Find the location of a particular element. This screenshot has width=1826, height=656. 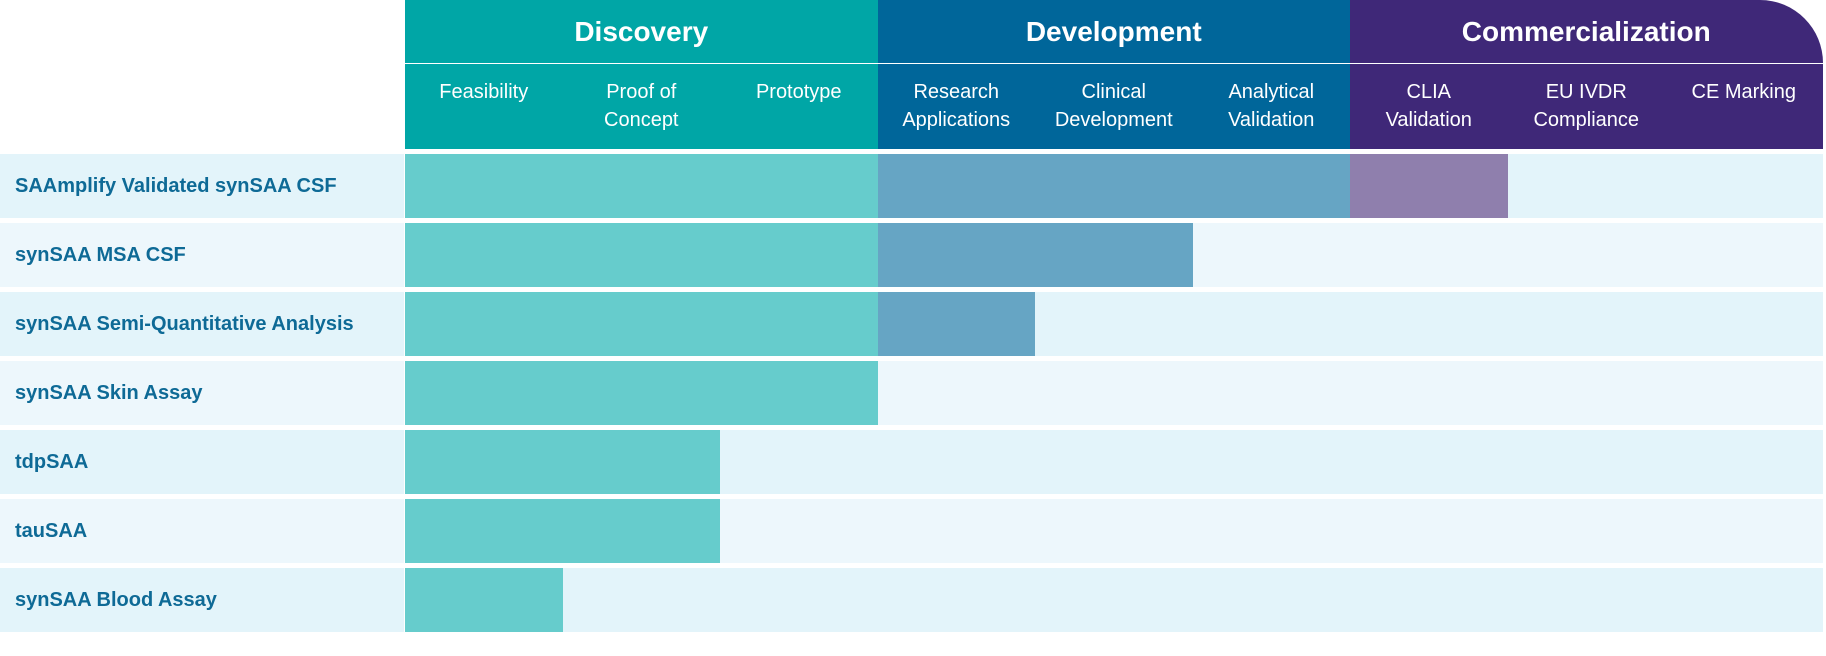

phase-background-development is located at coordinates (1113, 106).